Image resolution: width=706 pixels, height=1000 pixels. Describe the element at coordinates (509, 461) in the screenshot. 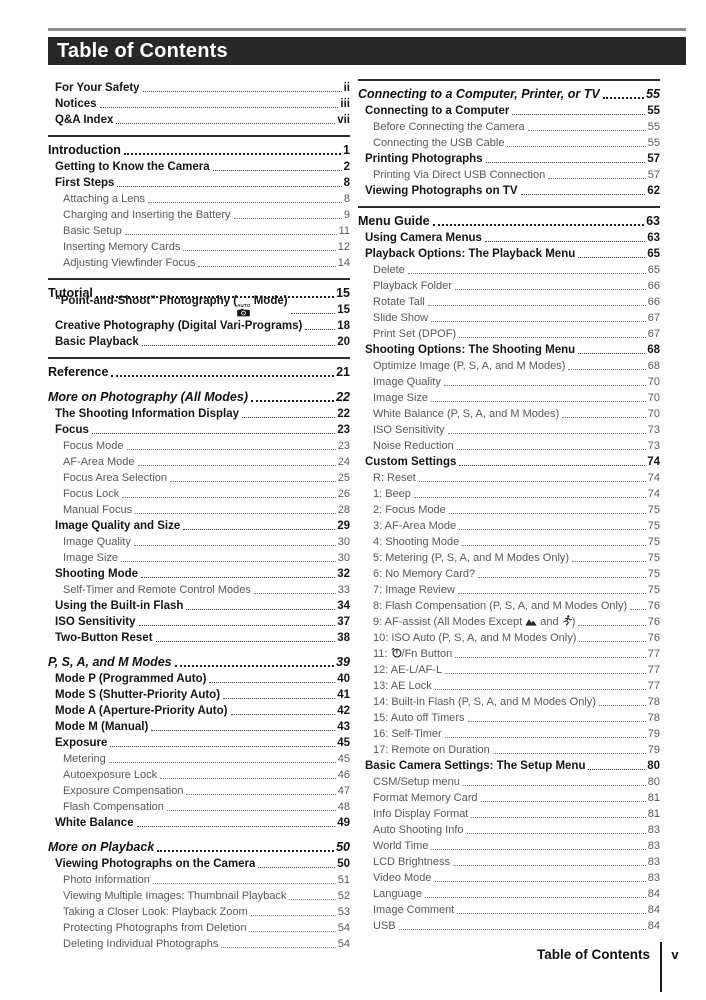

I see `toc-entry: Custom Settings 74` at that location.